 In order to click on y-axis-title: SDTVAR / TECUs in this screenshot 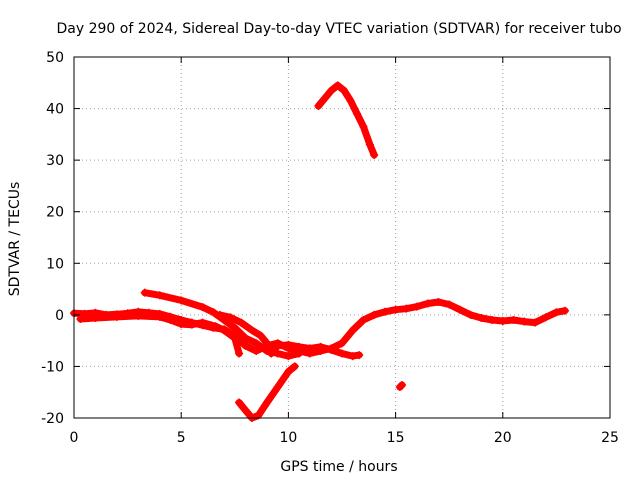, I will do `click(15, 239)`.